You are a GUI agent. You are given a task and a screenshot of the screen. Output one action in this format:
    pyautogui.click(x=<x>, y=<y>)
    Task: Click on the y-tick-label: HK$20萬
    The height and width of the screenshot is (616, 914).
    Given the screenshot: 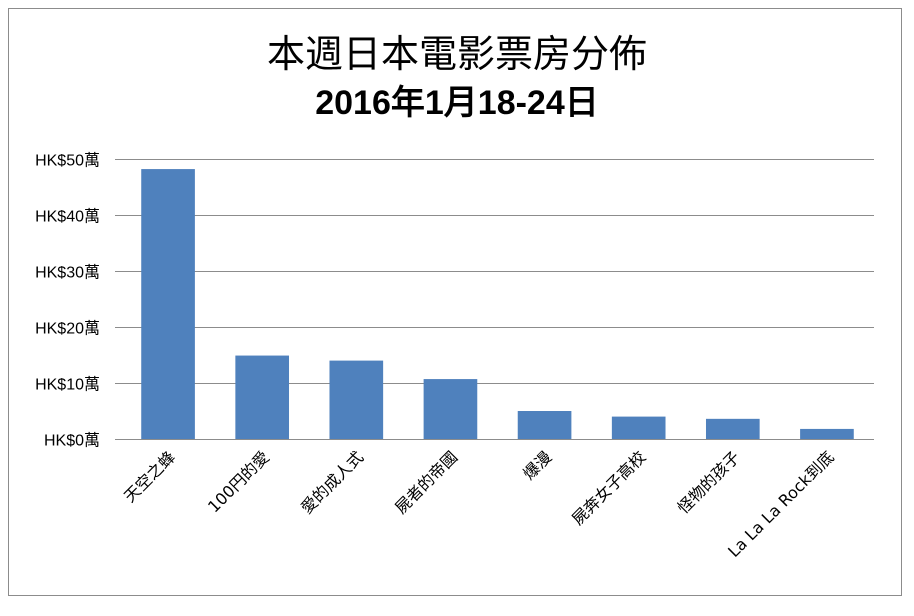 What is the action you would take?
    pyautogui.click(x=67, y=329)
    